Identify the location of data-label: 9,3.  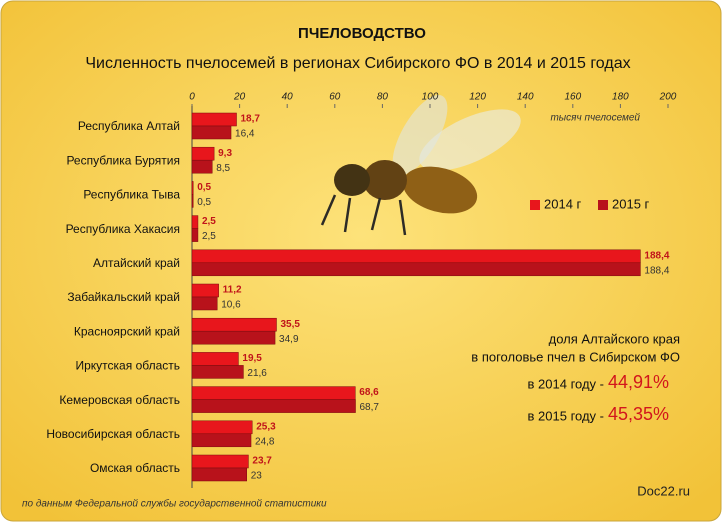
(225, 153).